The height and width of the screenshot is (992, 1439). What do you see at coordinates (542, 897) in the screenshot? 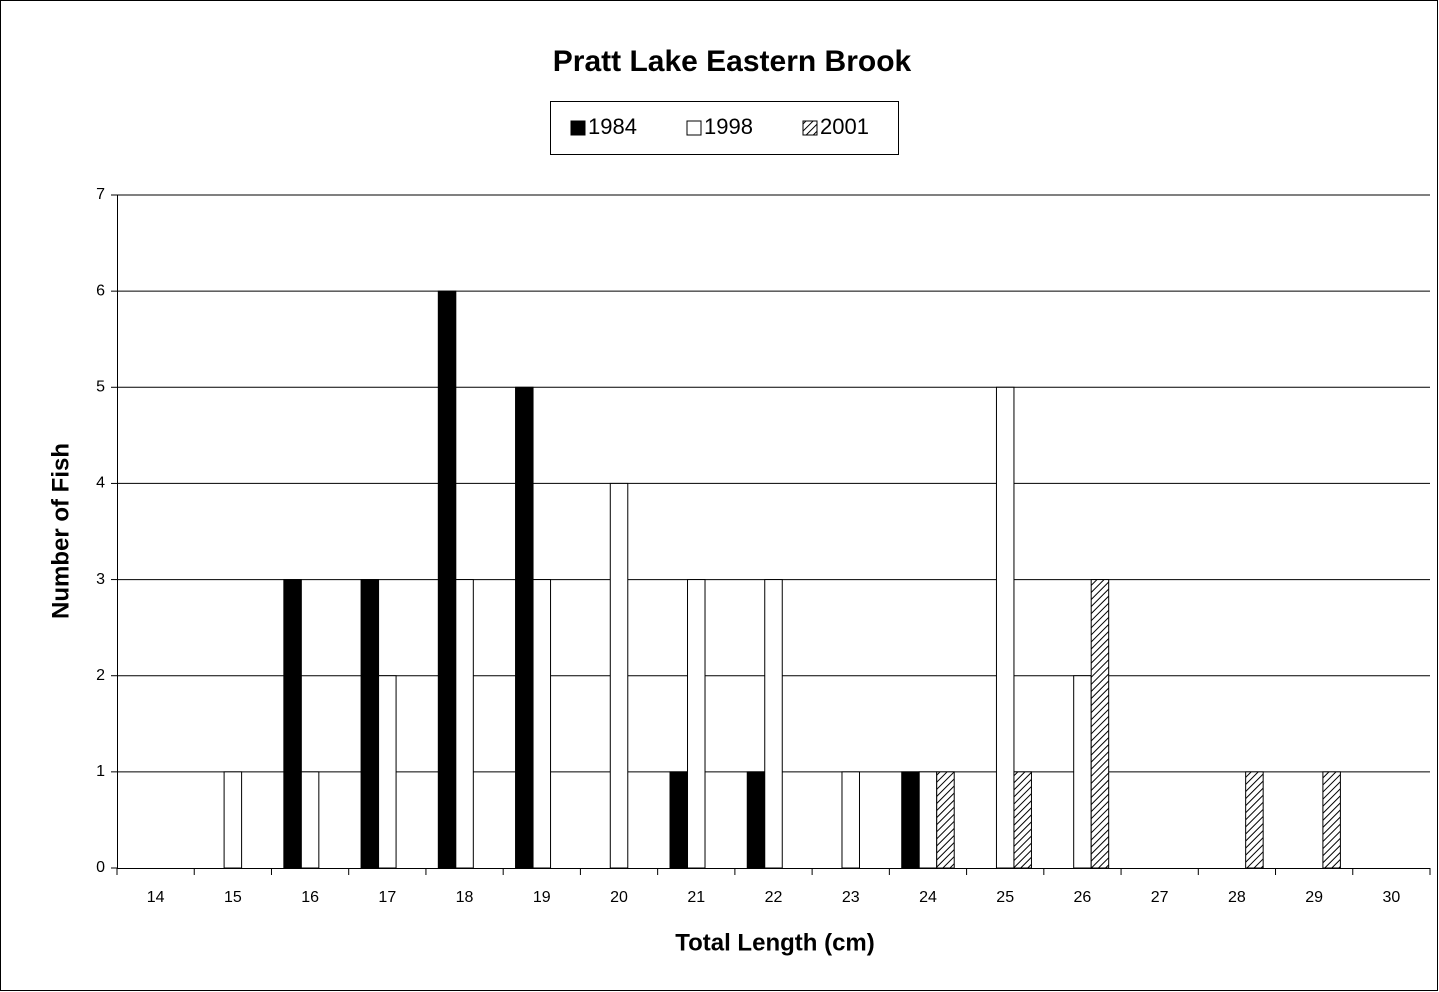
I see `x-tick-label: 19` at bounding box center [542, 897].